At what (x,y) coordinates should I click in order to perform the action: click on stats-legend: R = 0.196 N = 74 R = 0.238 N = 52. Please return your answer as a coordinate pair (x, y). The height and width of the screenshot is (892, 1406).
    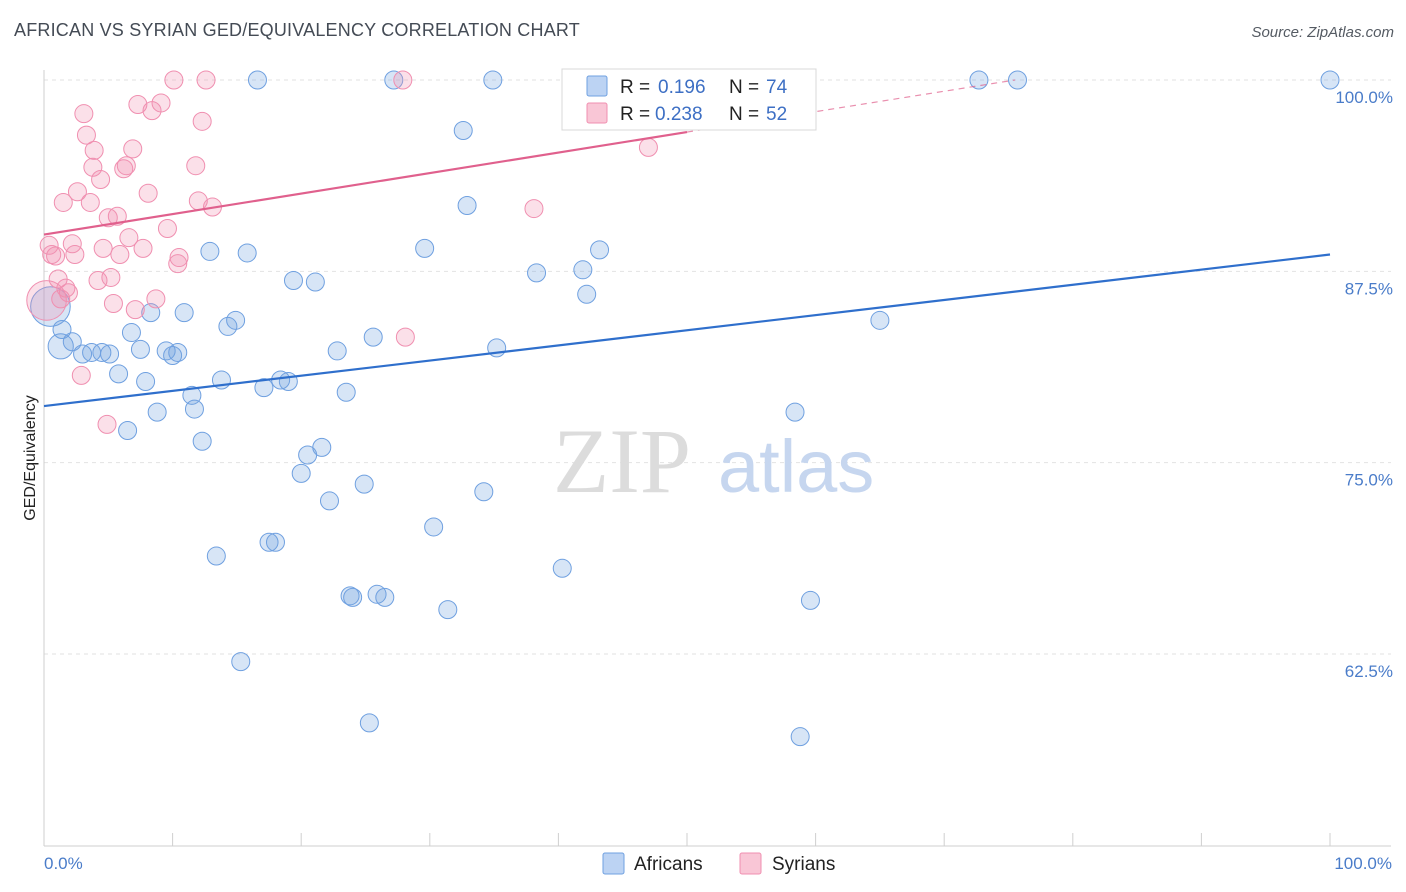
    Looking at the image, I should click on (689, 99).